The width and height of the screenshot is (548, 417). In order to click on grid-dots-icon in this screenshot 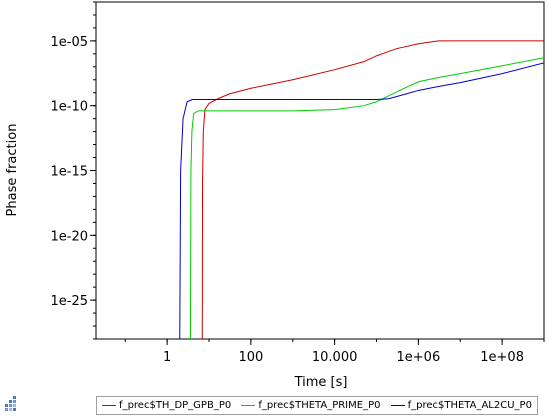, I will do `click(13, 404)`.